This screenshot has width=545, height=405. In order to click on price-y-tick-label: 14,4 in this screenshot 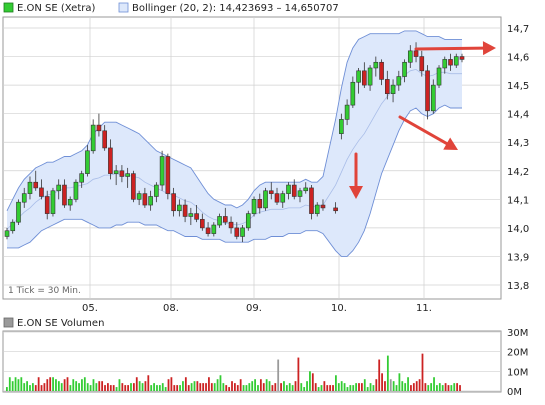, I will do `click(518, 115)`.